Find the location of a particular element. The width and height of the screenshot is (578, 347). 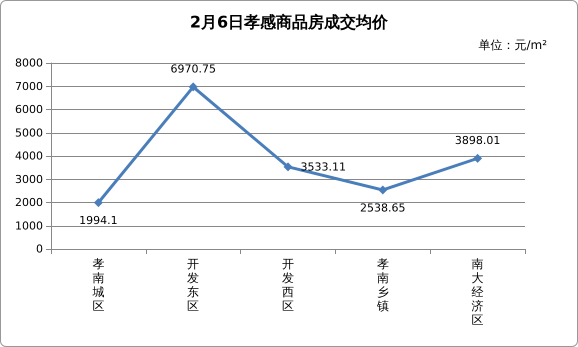

x-tick-label: 开发西区 is located at coordinates (288, 285).